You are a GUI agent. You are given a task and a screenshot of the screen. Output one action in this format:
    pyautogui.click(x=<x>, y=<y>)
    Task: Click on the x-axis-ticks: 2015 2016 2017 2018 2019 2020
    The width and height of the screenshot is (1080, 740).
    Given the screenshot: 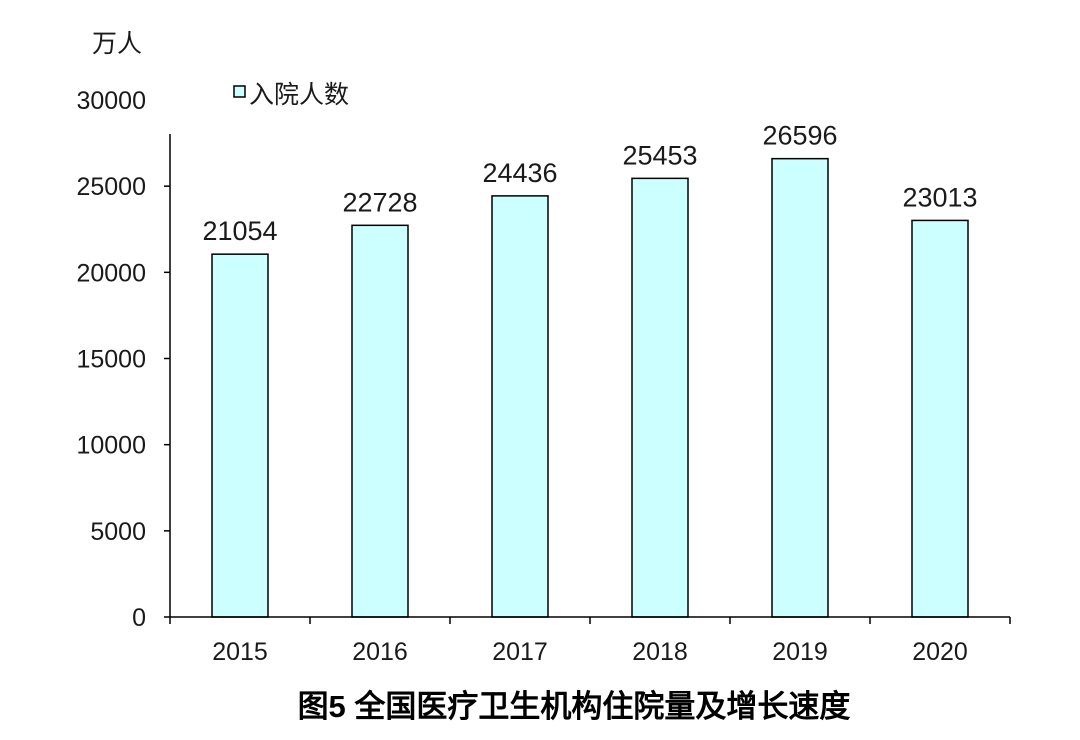 What is the action you would take?
    pyautogui.click(x=590, y=641)
    